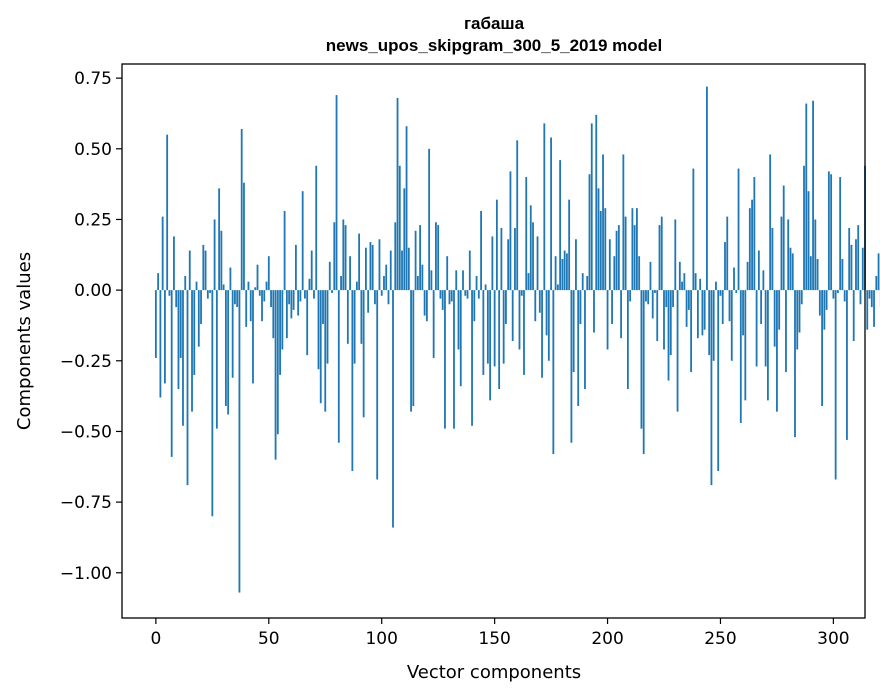 This screenshot has height=696, width=880. I want to click on x-tick-label: 0, so click(155, 639).